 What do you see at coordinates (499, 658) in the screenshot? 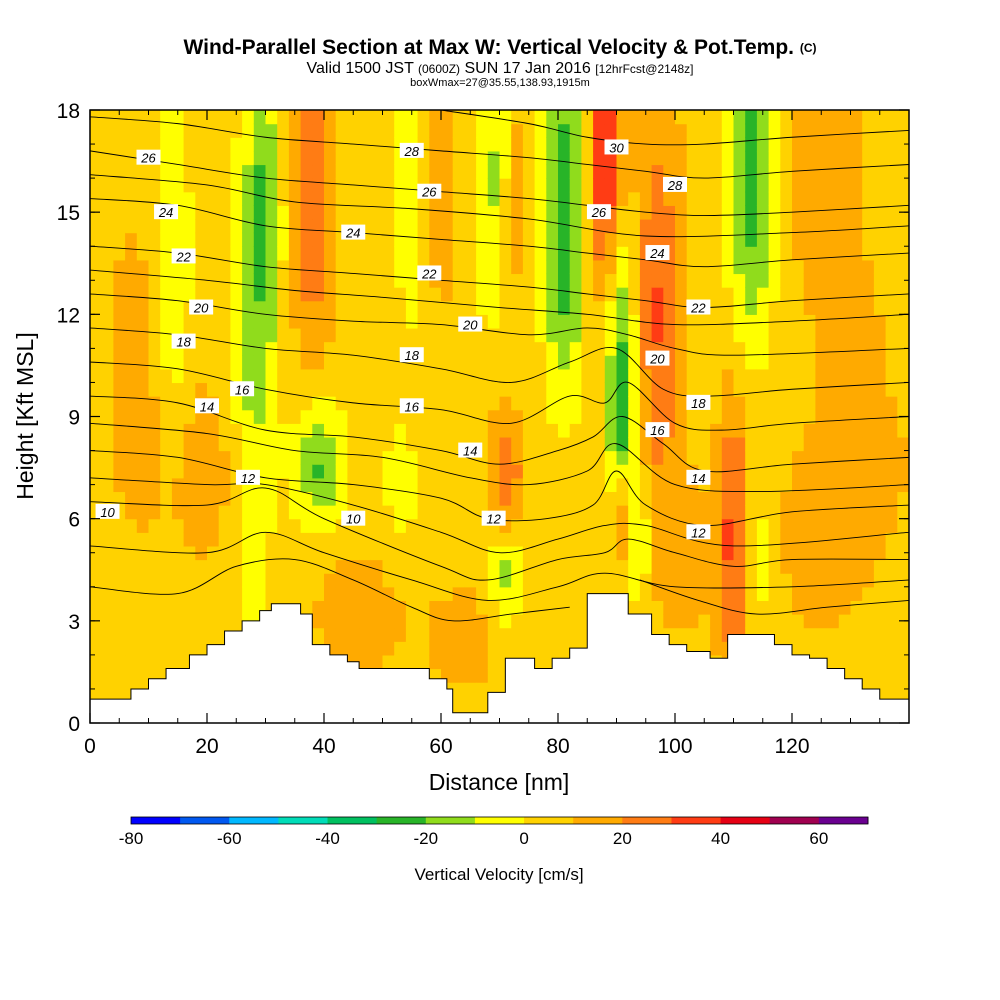
I see `terrain-mask` at bounding box center [499, 658].